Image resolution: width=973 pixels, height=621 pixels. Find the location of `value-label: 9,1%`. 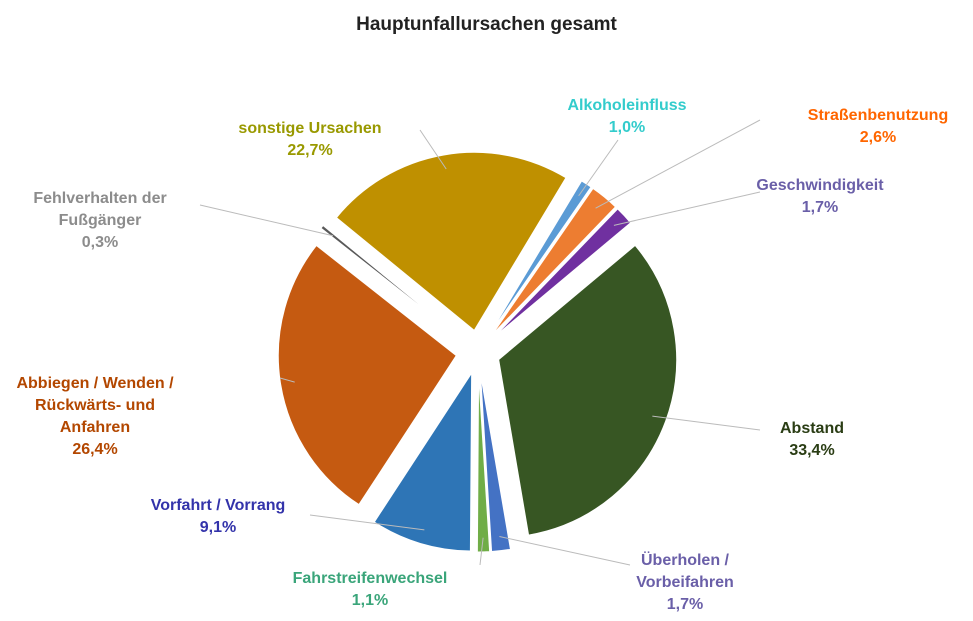

value-label: 9,1% is located at coordinates (218, 527).